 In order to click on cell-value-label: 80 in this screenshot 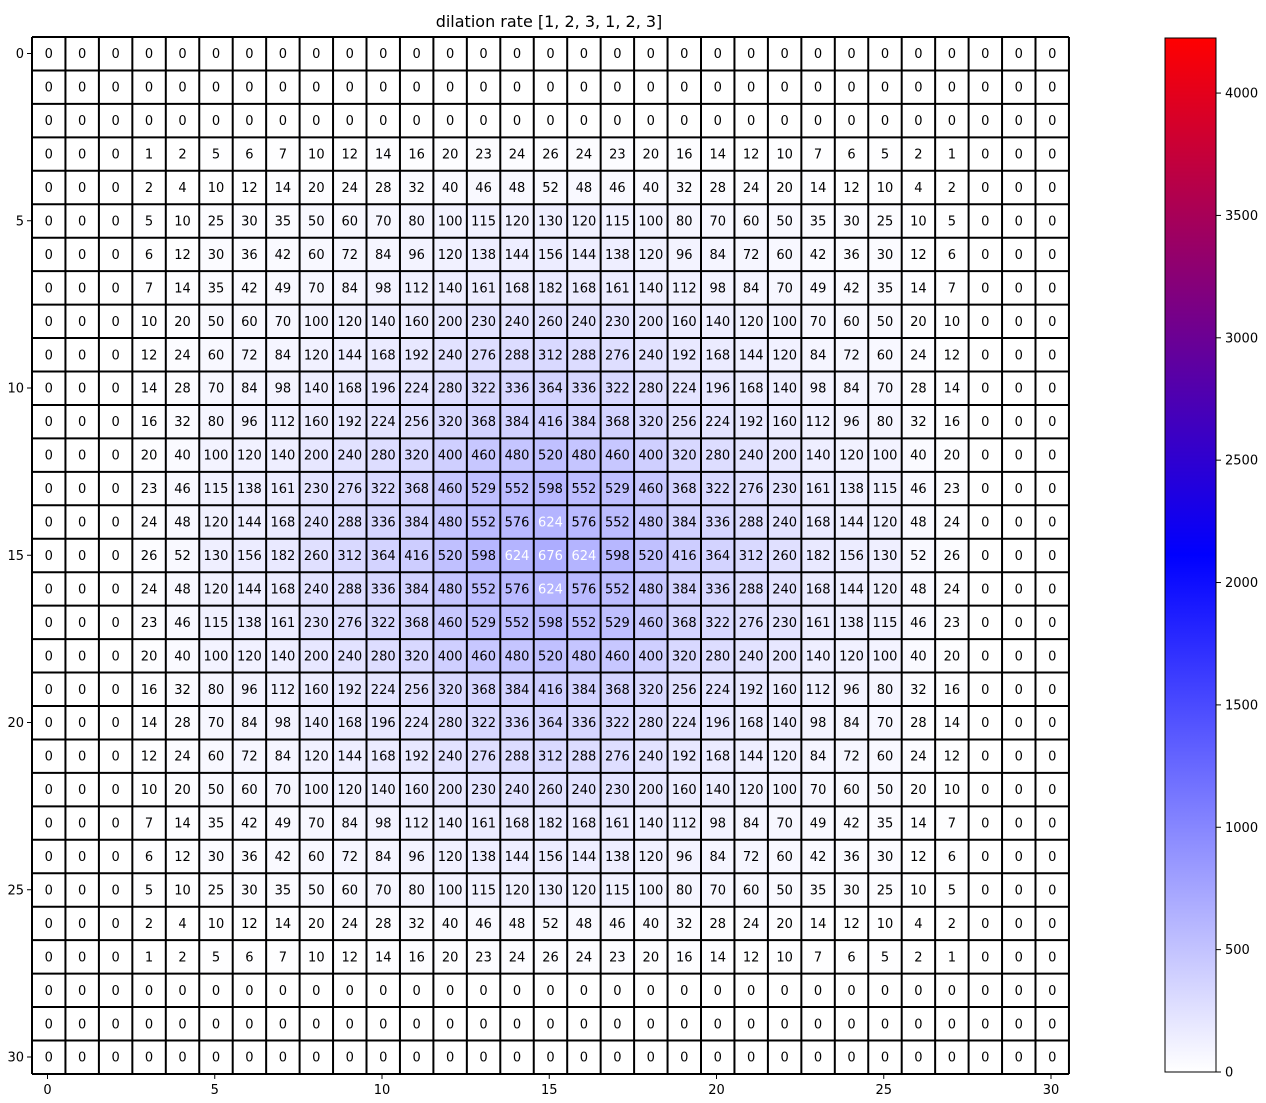, I will do `click(684, 221)`.